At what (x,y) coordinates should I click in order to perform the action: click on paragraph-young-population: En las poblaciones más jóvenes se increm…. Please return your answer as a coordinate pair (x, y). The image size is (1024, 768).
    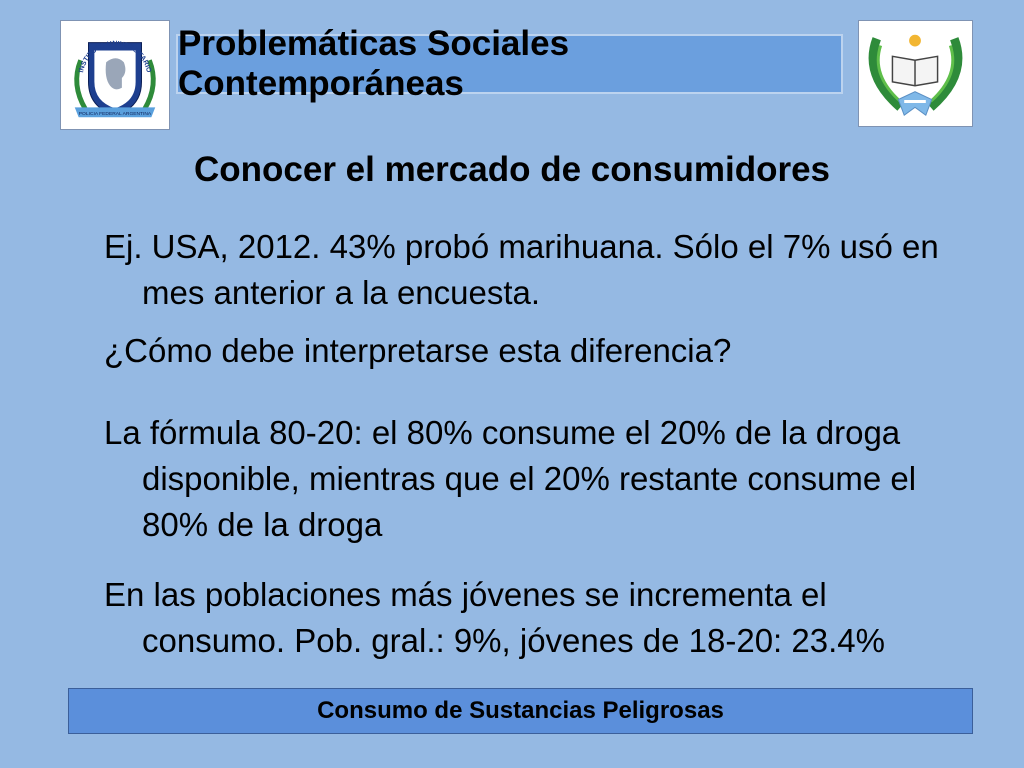
    Looking at the image, I should click on (529, 618).